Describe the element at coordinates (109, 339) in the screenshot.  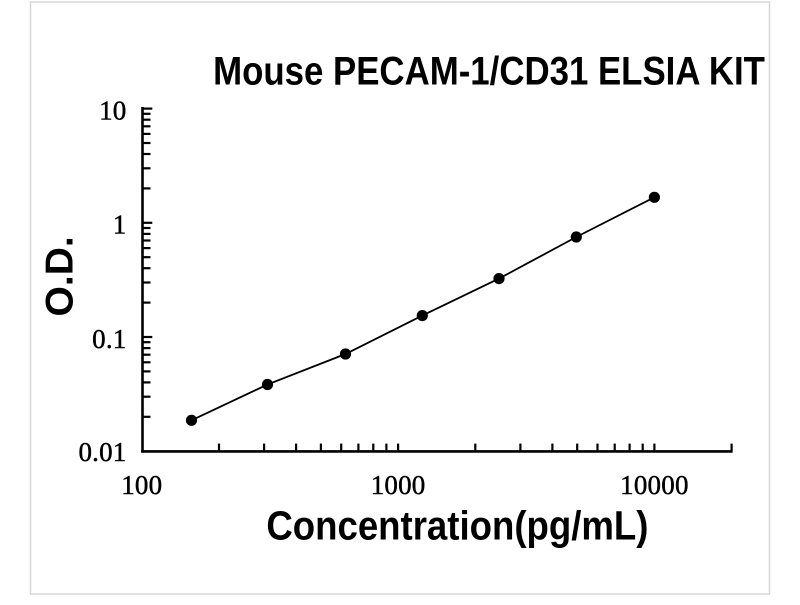
I see `svg-text: 0.1` at that location.